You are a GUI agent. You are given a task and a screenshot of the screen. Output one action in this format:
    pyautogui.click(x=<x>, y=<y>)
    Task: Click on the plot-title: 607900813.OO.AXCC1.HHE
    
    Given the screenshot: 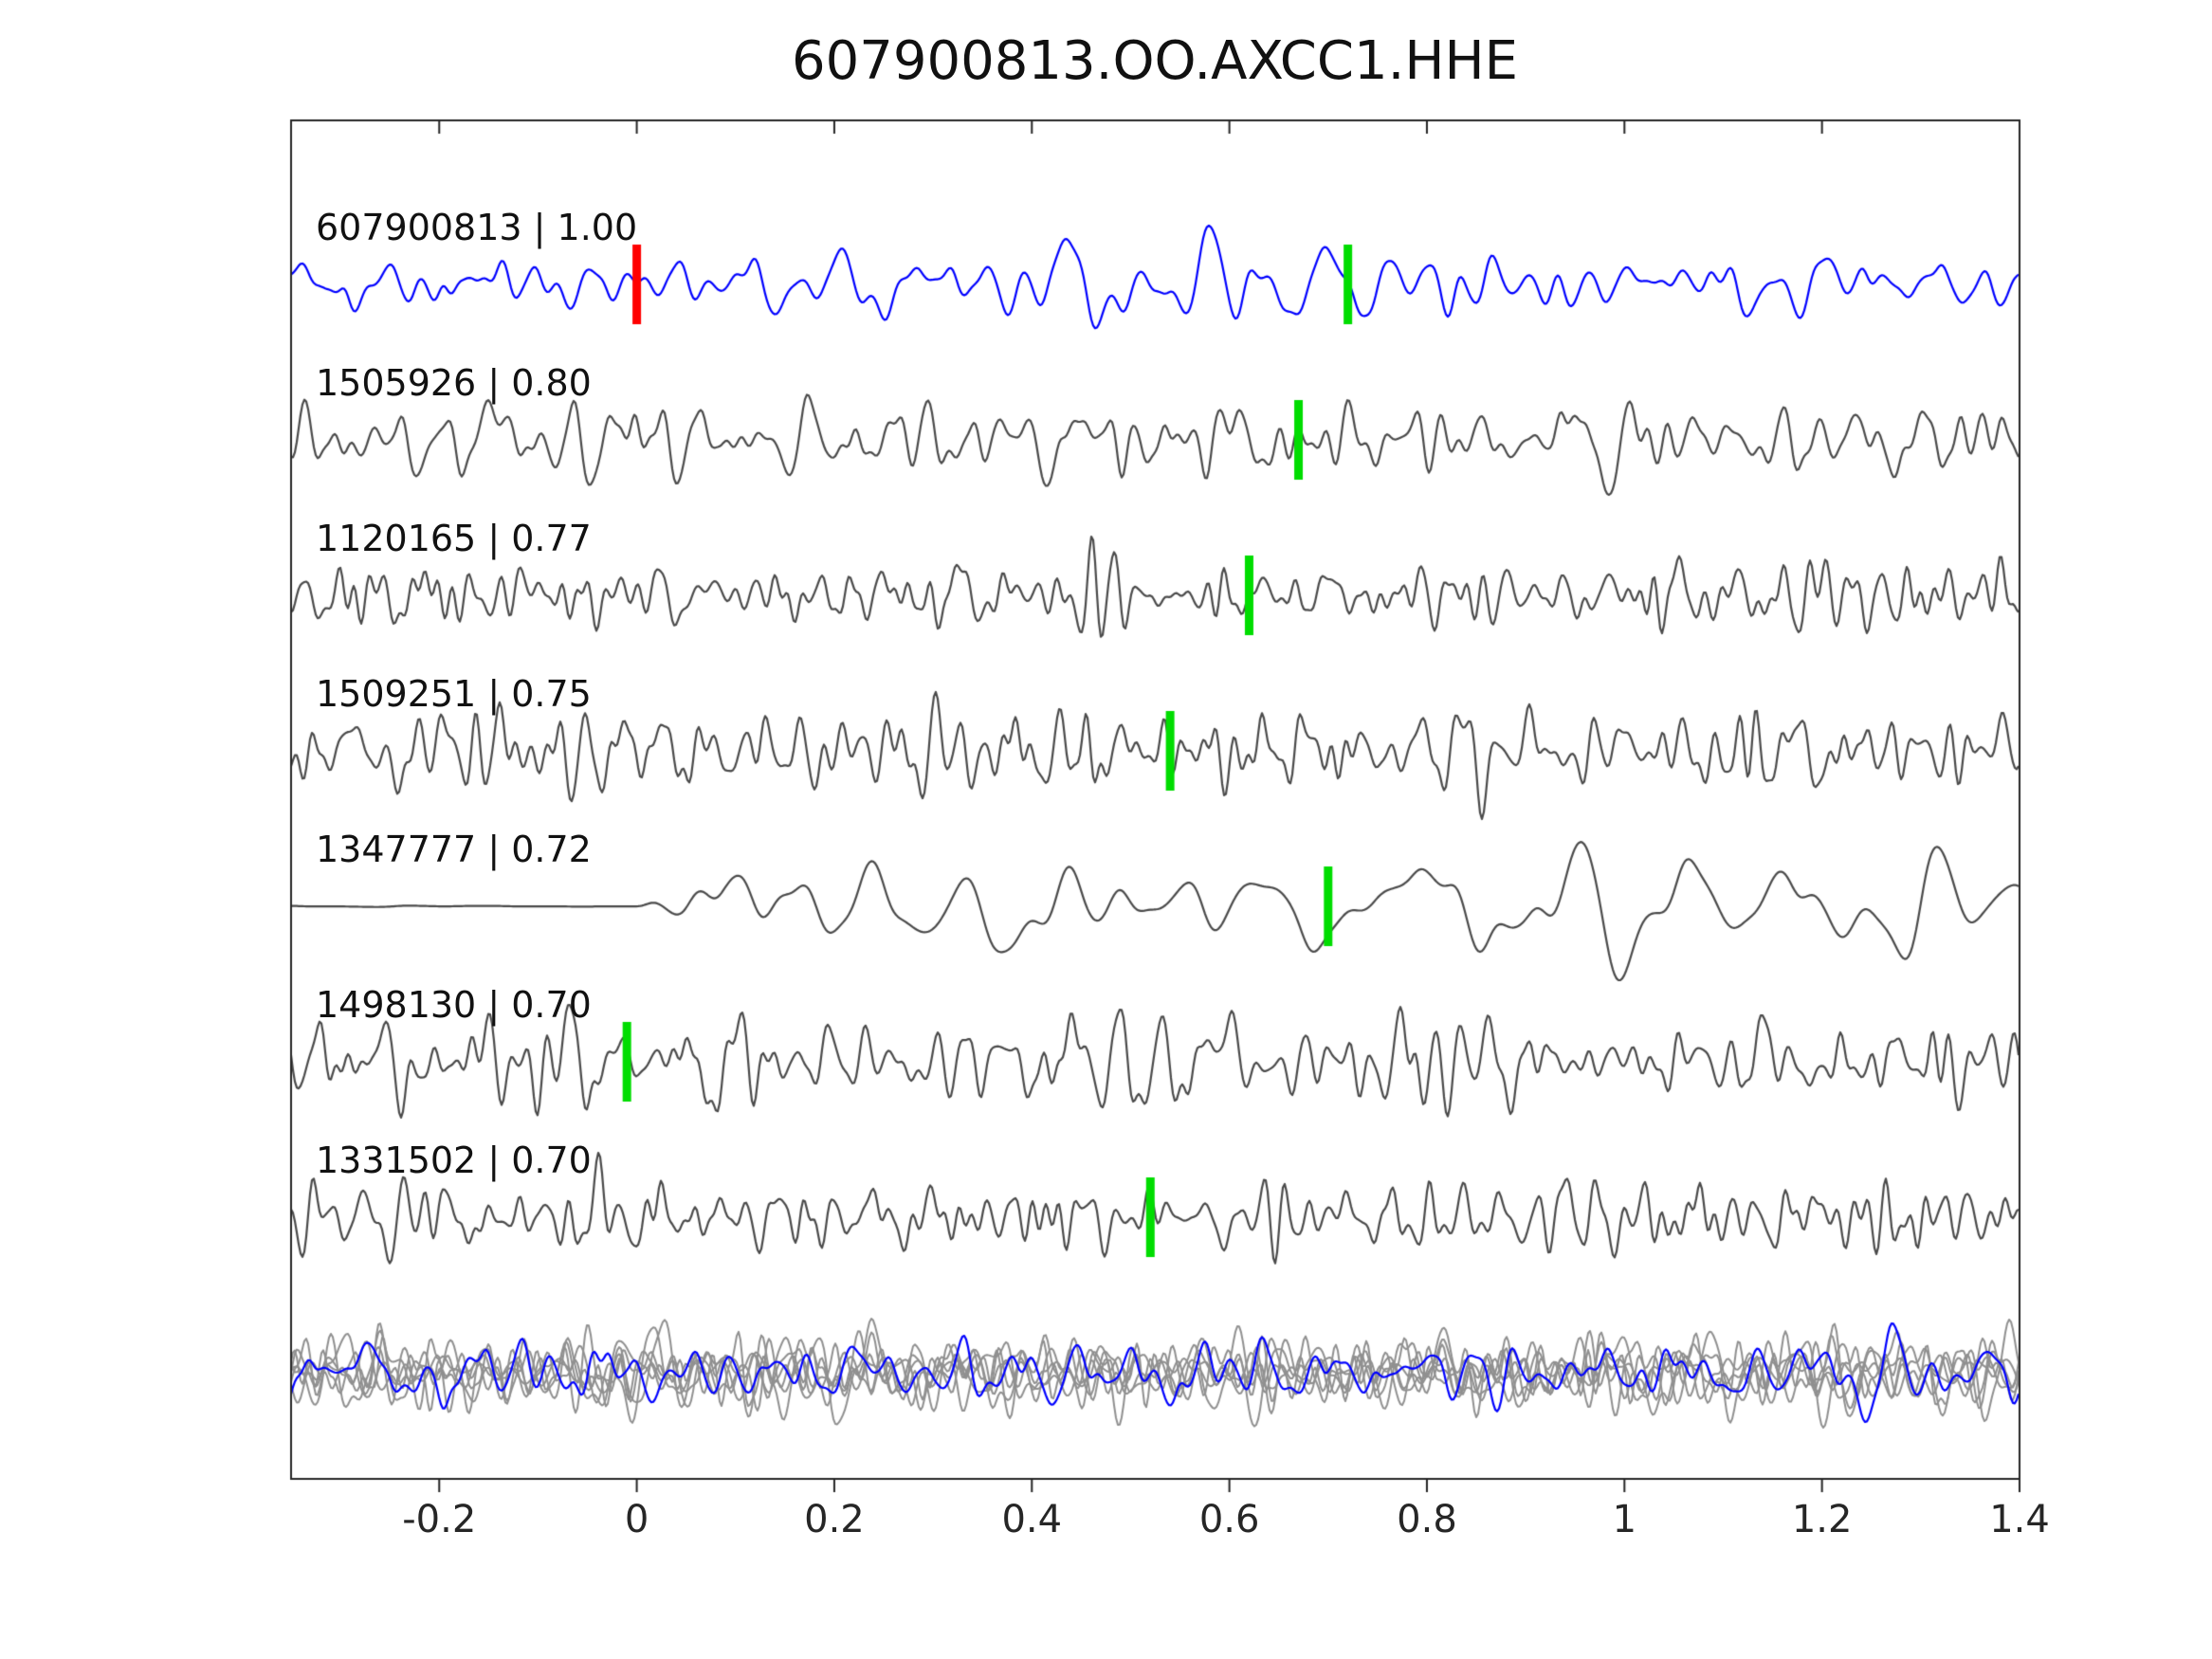 What is the action you would take?
    pyautogui.click(x=1155, y=61)
    